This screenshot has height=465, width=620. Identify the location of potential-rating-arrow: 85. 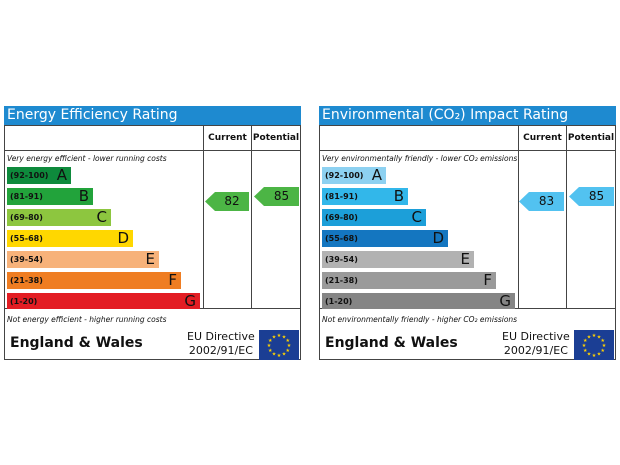
(276, 196).